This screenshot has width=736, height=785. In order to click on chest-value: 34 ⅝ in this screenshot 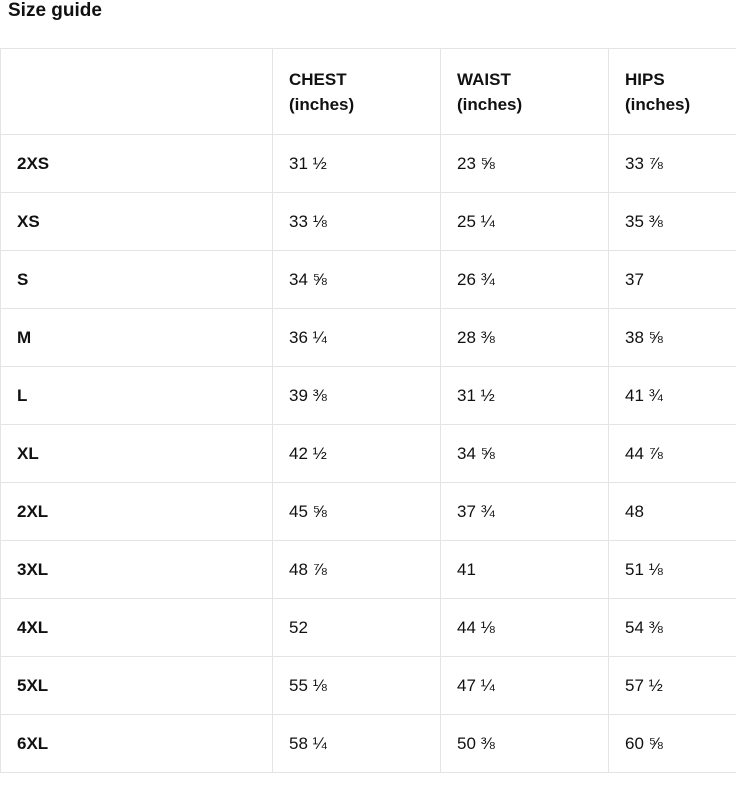, I will do `click(356, 279)`.